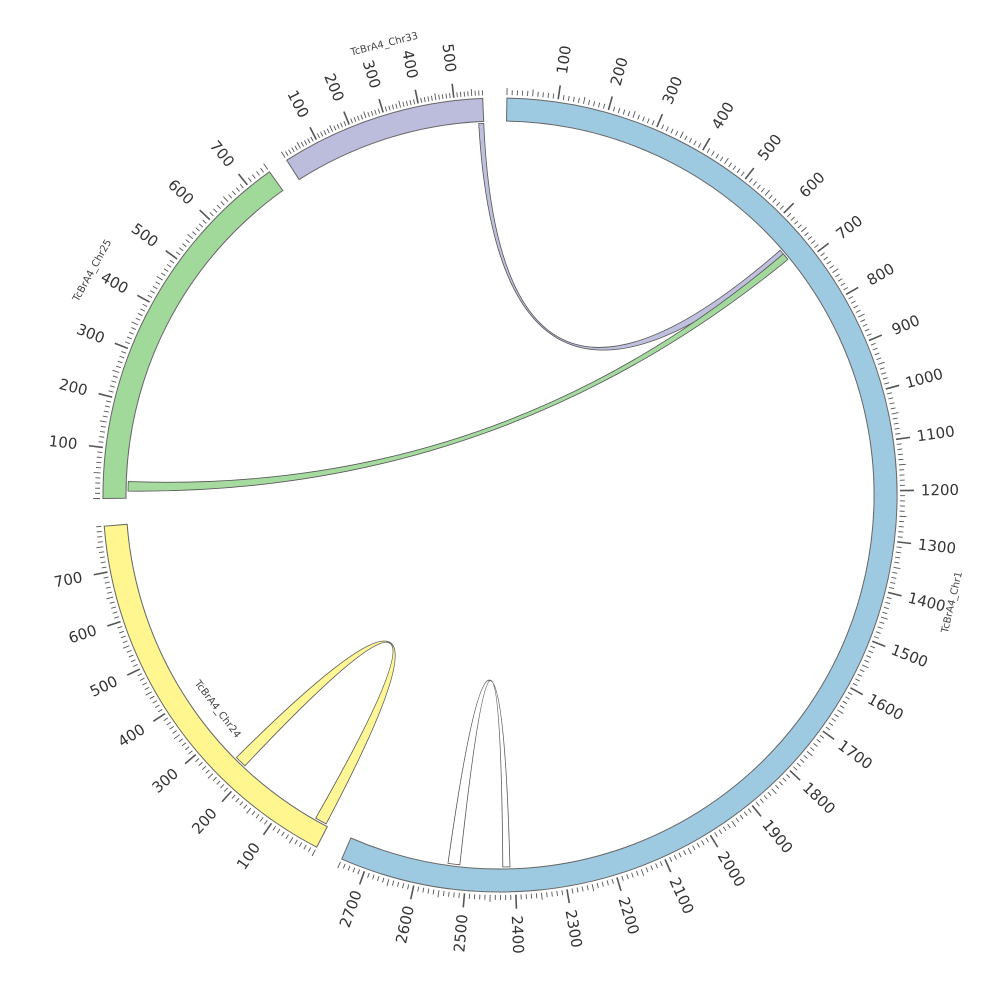 The width and height of the screenshot is (1000, 1005). Describe the element at coordinates (854, 754) in the screenshot. I see `tick-label: 1700` at that location.